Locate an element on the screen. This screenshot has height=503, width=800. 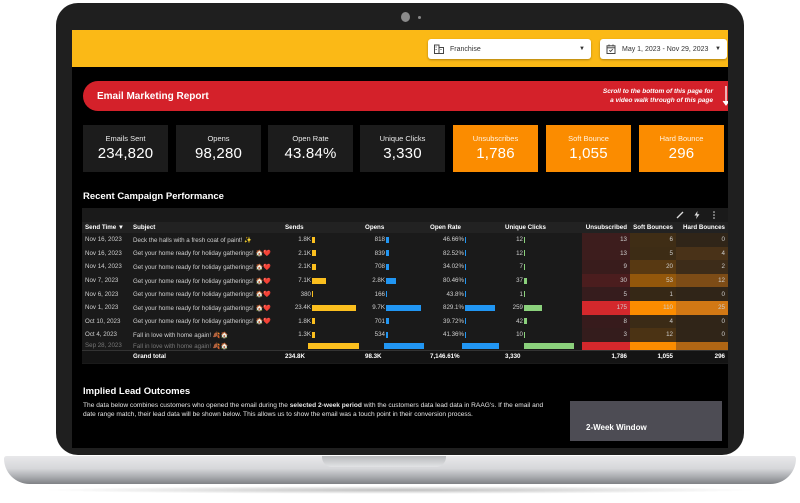
kpi-label: Unsubscribes is located at coordinates (495, 138).